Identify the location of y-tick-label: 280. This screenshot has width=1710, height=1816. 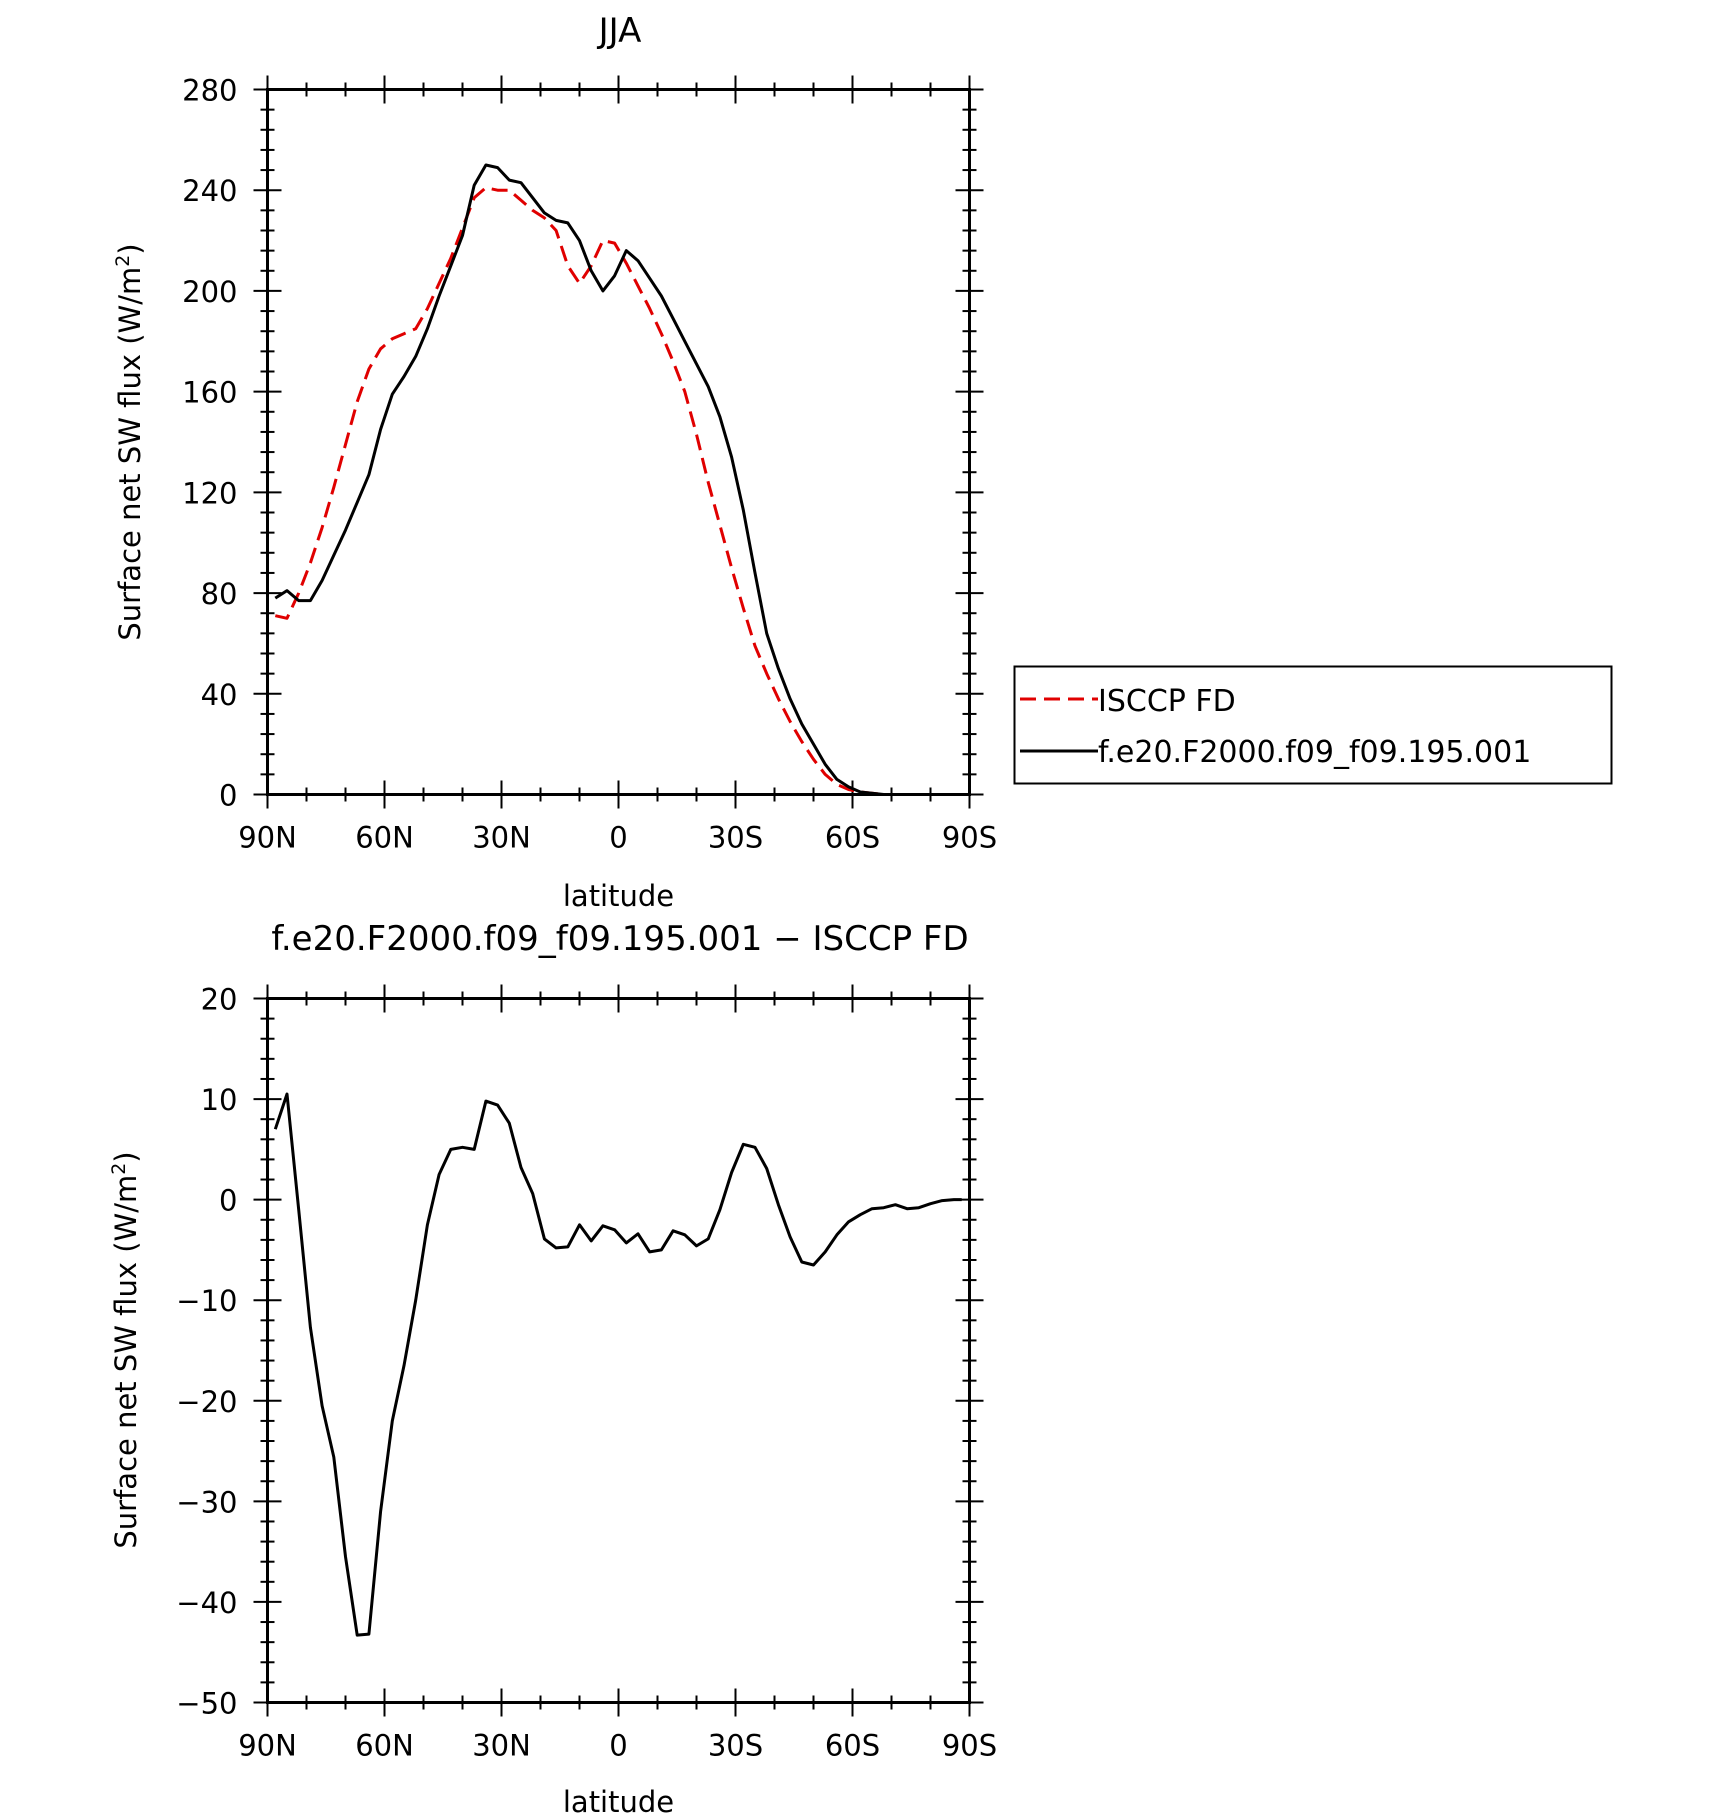
(209, 91).